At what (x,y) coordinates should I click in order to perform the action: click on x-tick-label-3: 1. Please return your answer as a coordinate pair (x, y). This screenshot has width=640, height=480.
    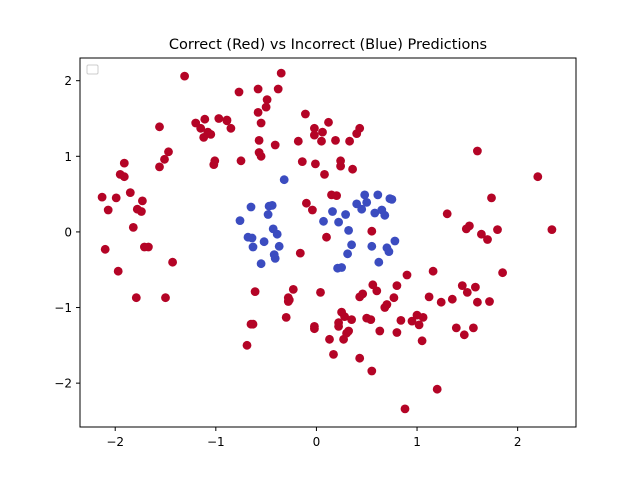
    Looking at the image, I should click on (417, 442).